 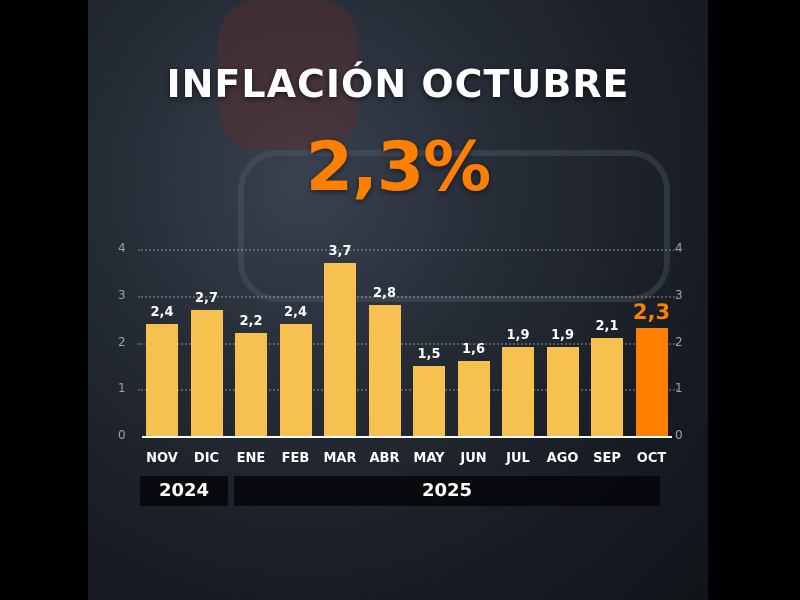 I want to click on left-axis-tick: 4, so click(x=122, y=248).